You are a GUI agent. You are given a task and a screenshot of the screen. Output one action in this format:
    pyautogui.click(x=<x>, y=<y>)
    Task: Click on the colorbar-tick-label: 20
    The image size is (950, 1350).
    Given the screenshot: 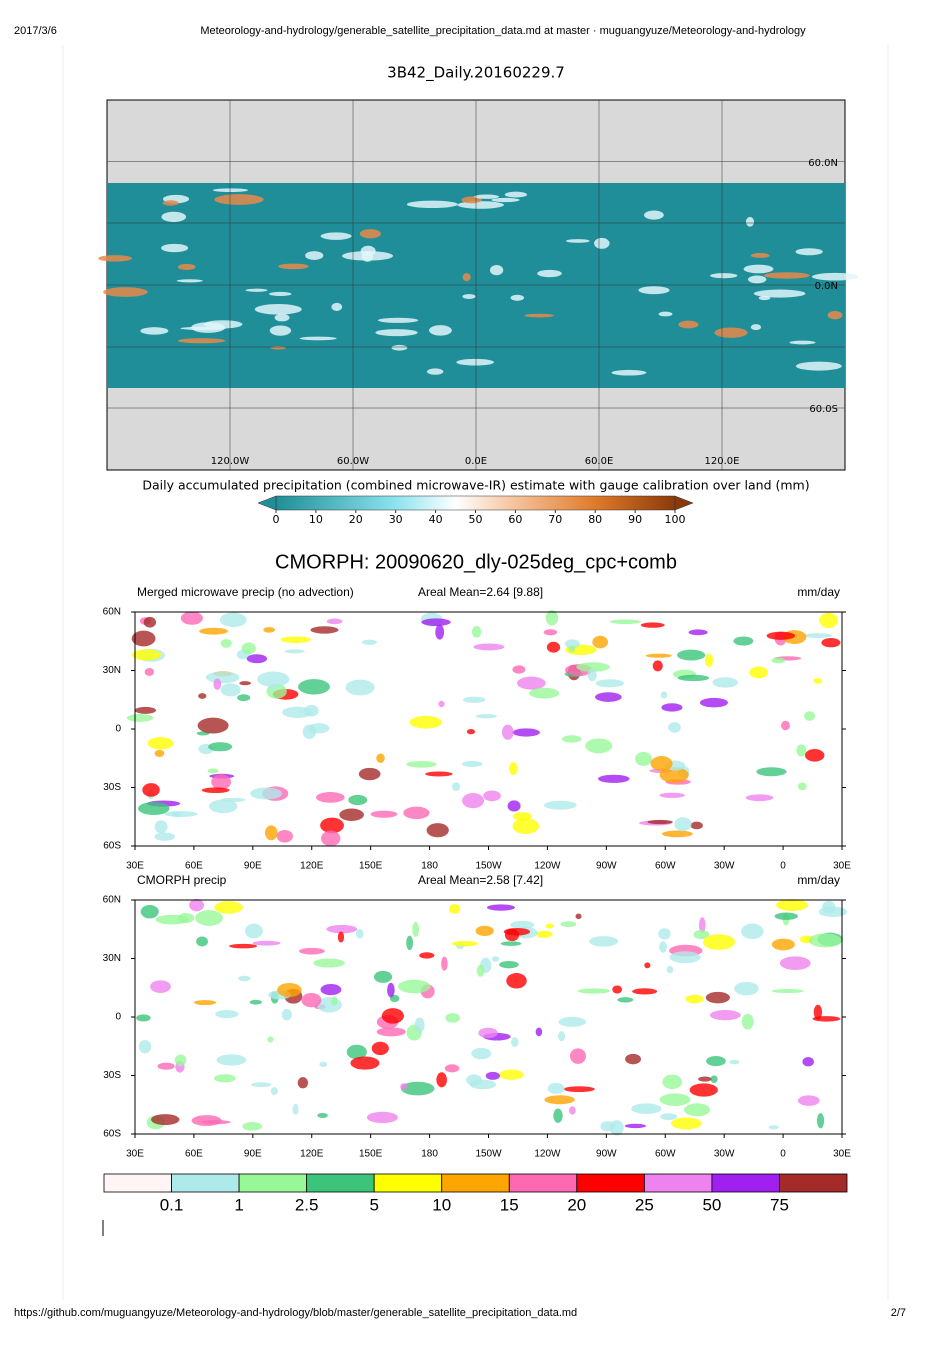 What is the action you would take?
    pyautogui.click(x=356, y=519)
    